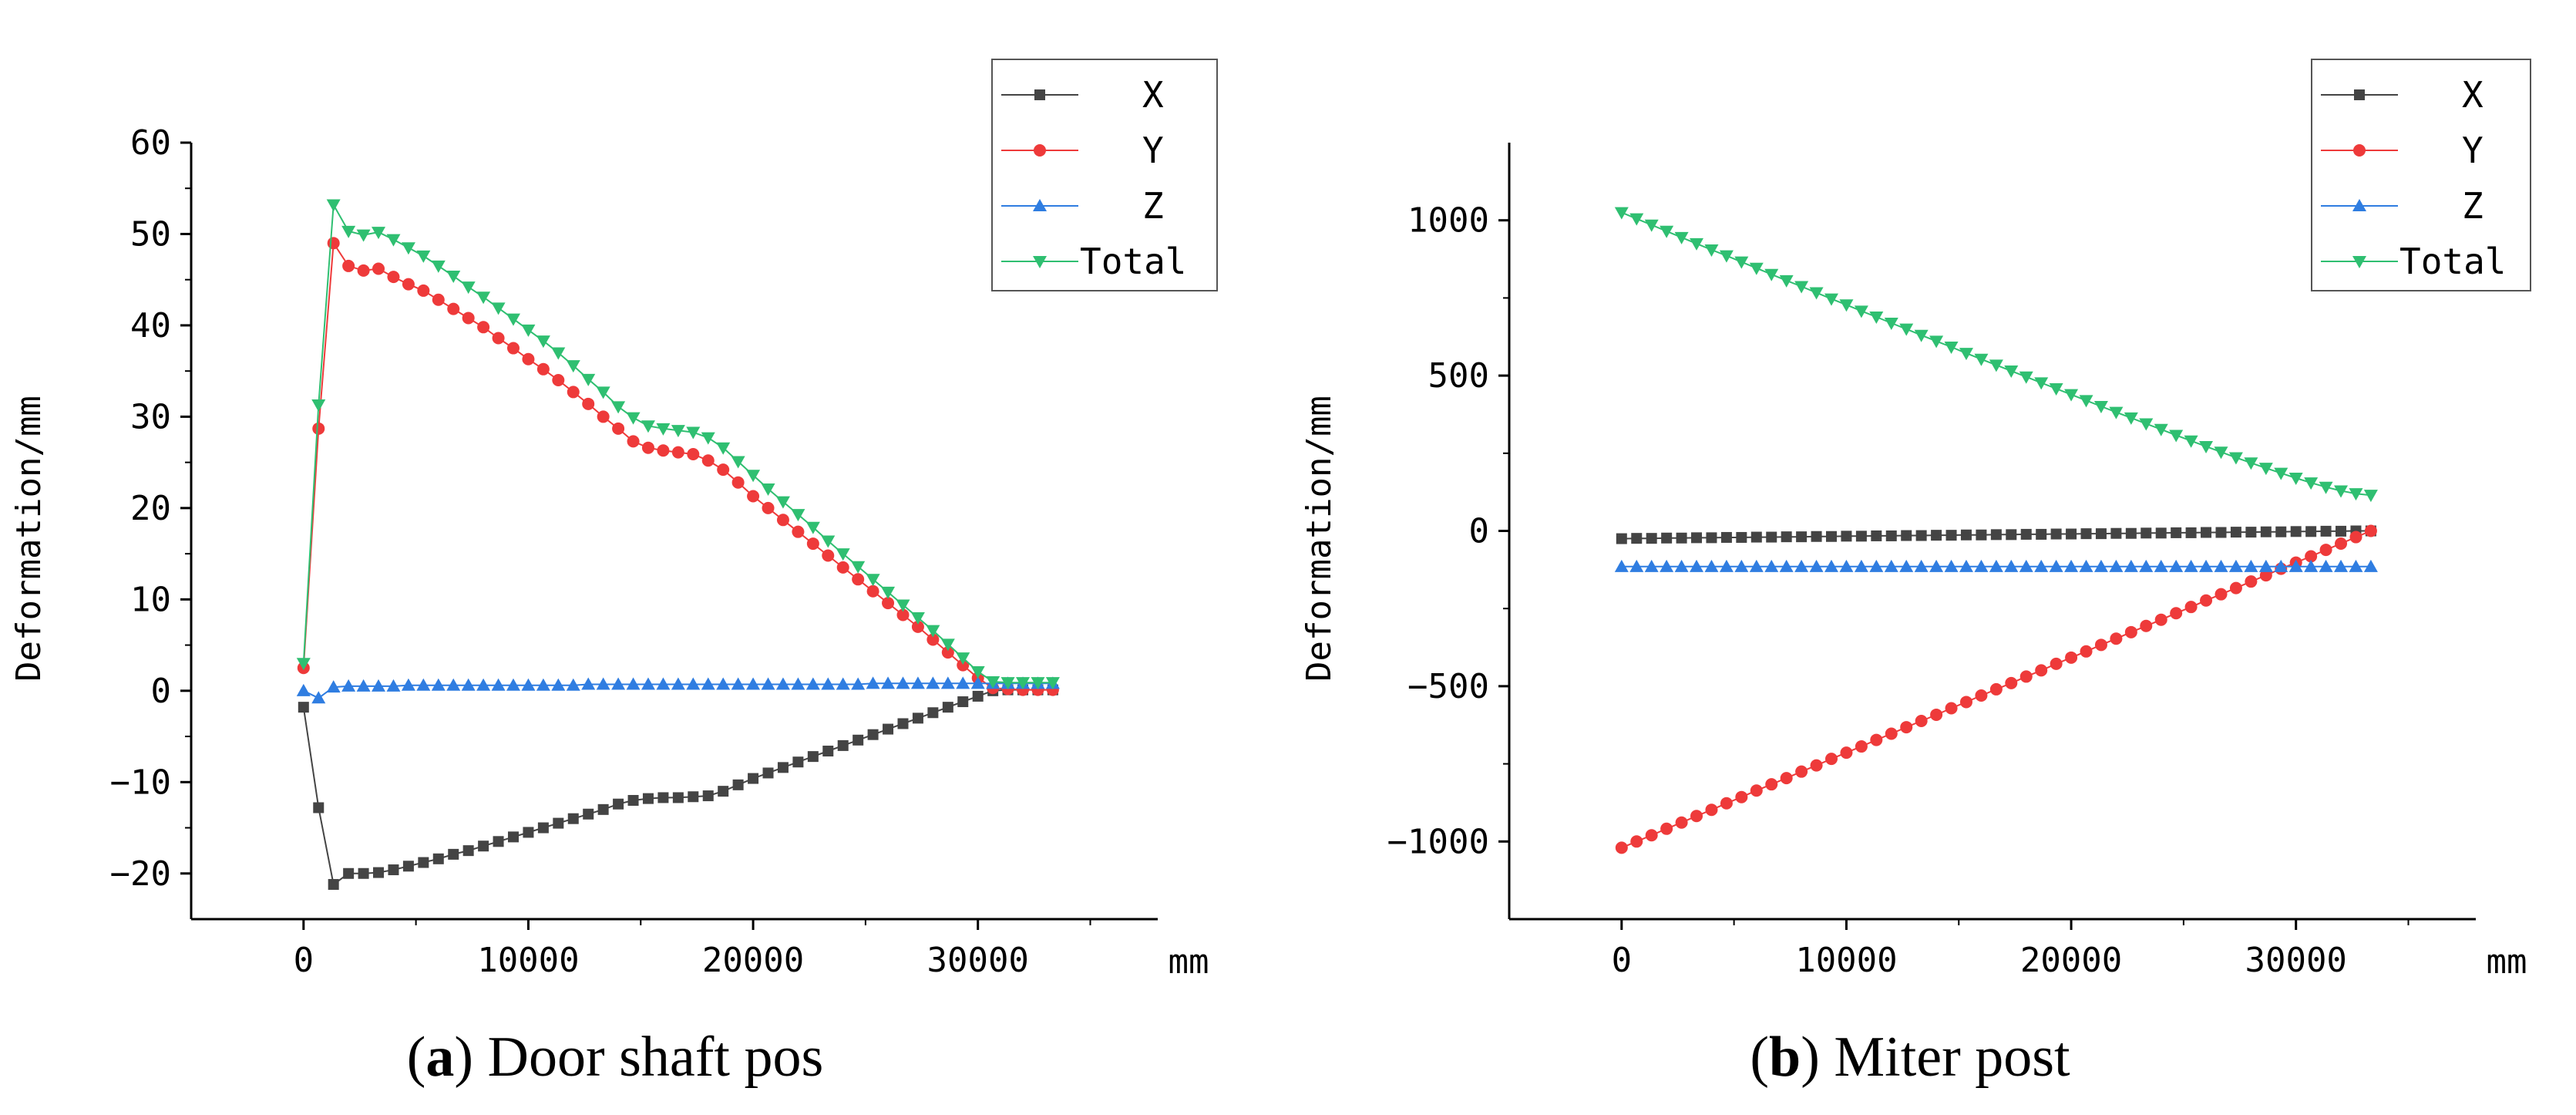 Image resolution: width=2576 pixels, height=1115 pixels. What do you see at coordinates (648, 1057) in the screenshot?
I see `caption-text: Door shaft pos` at bounding box center [648, 1057].